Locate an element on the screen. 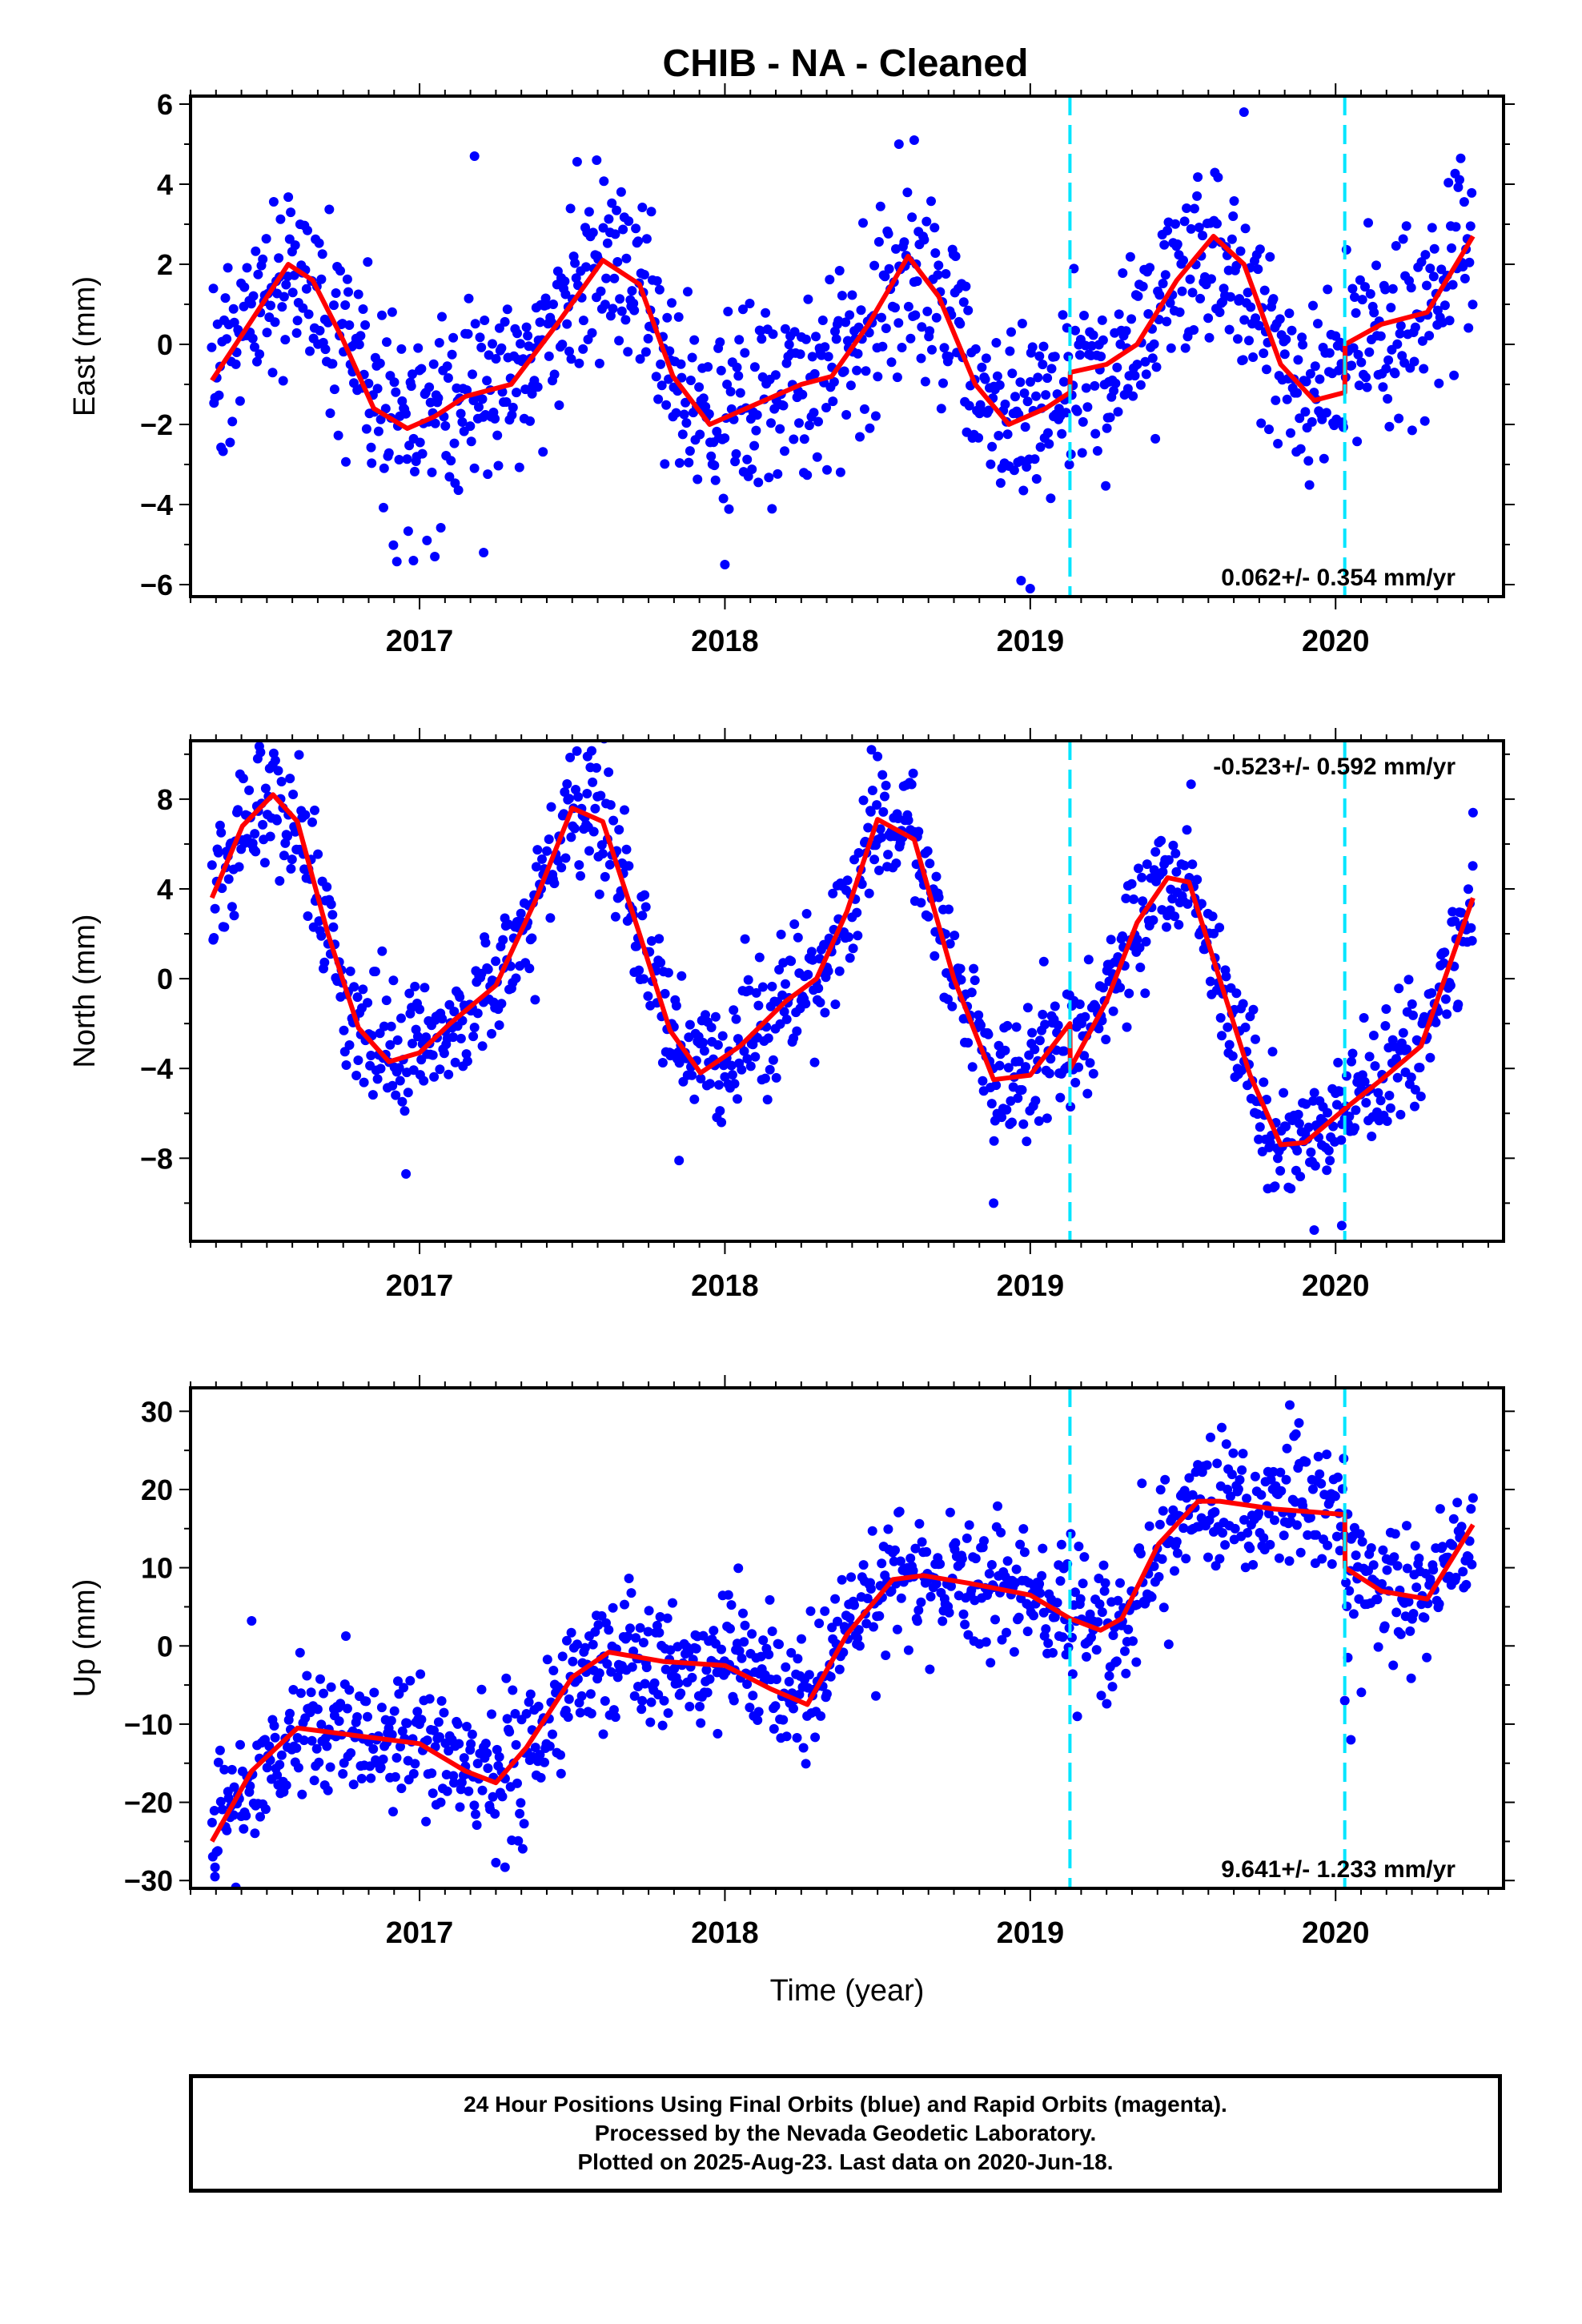 This screenshot has height=2324, width=1582. y-tick-label: 6 is located at coordinates (165, 104).